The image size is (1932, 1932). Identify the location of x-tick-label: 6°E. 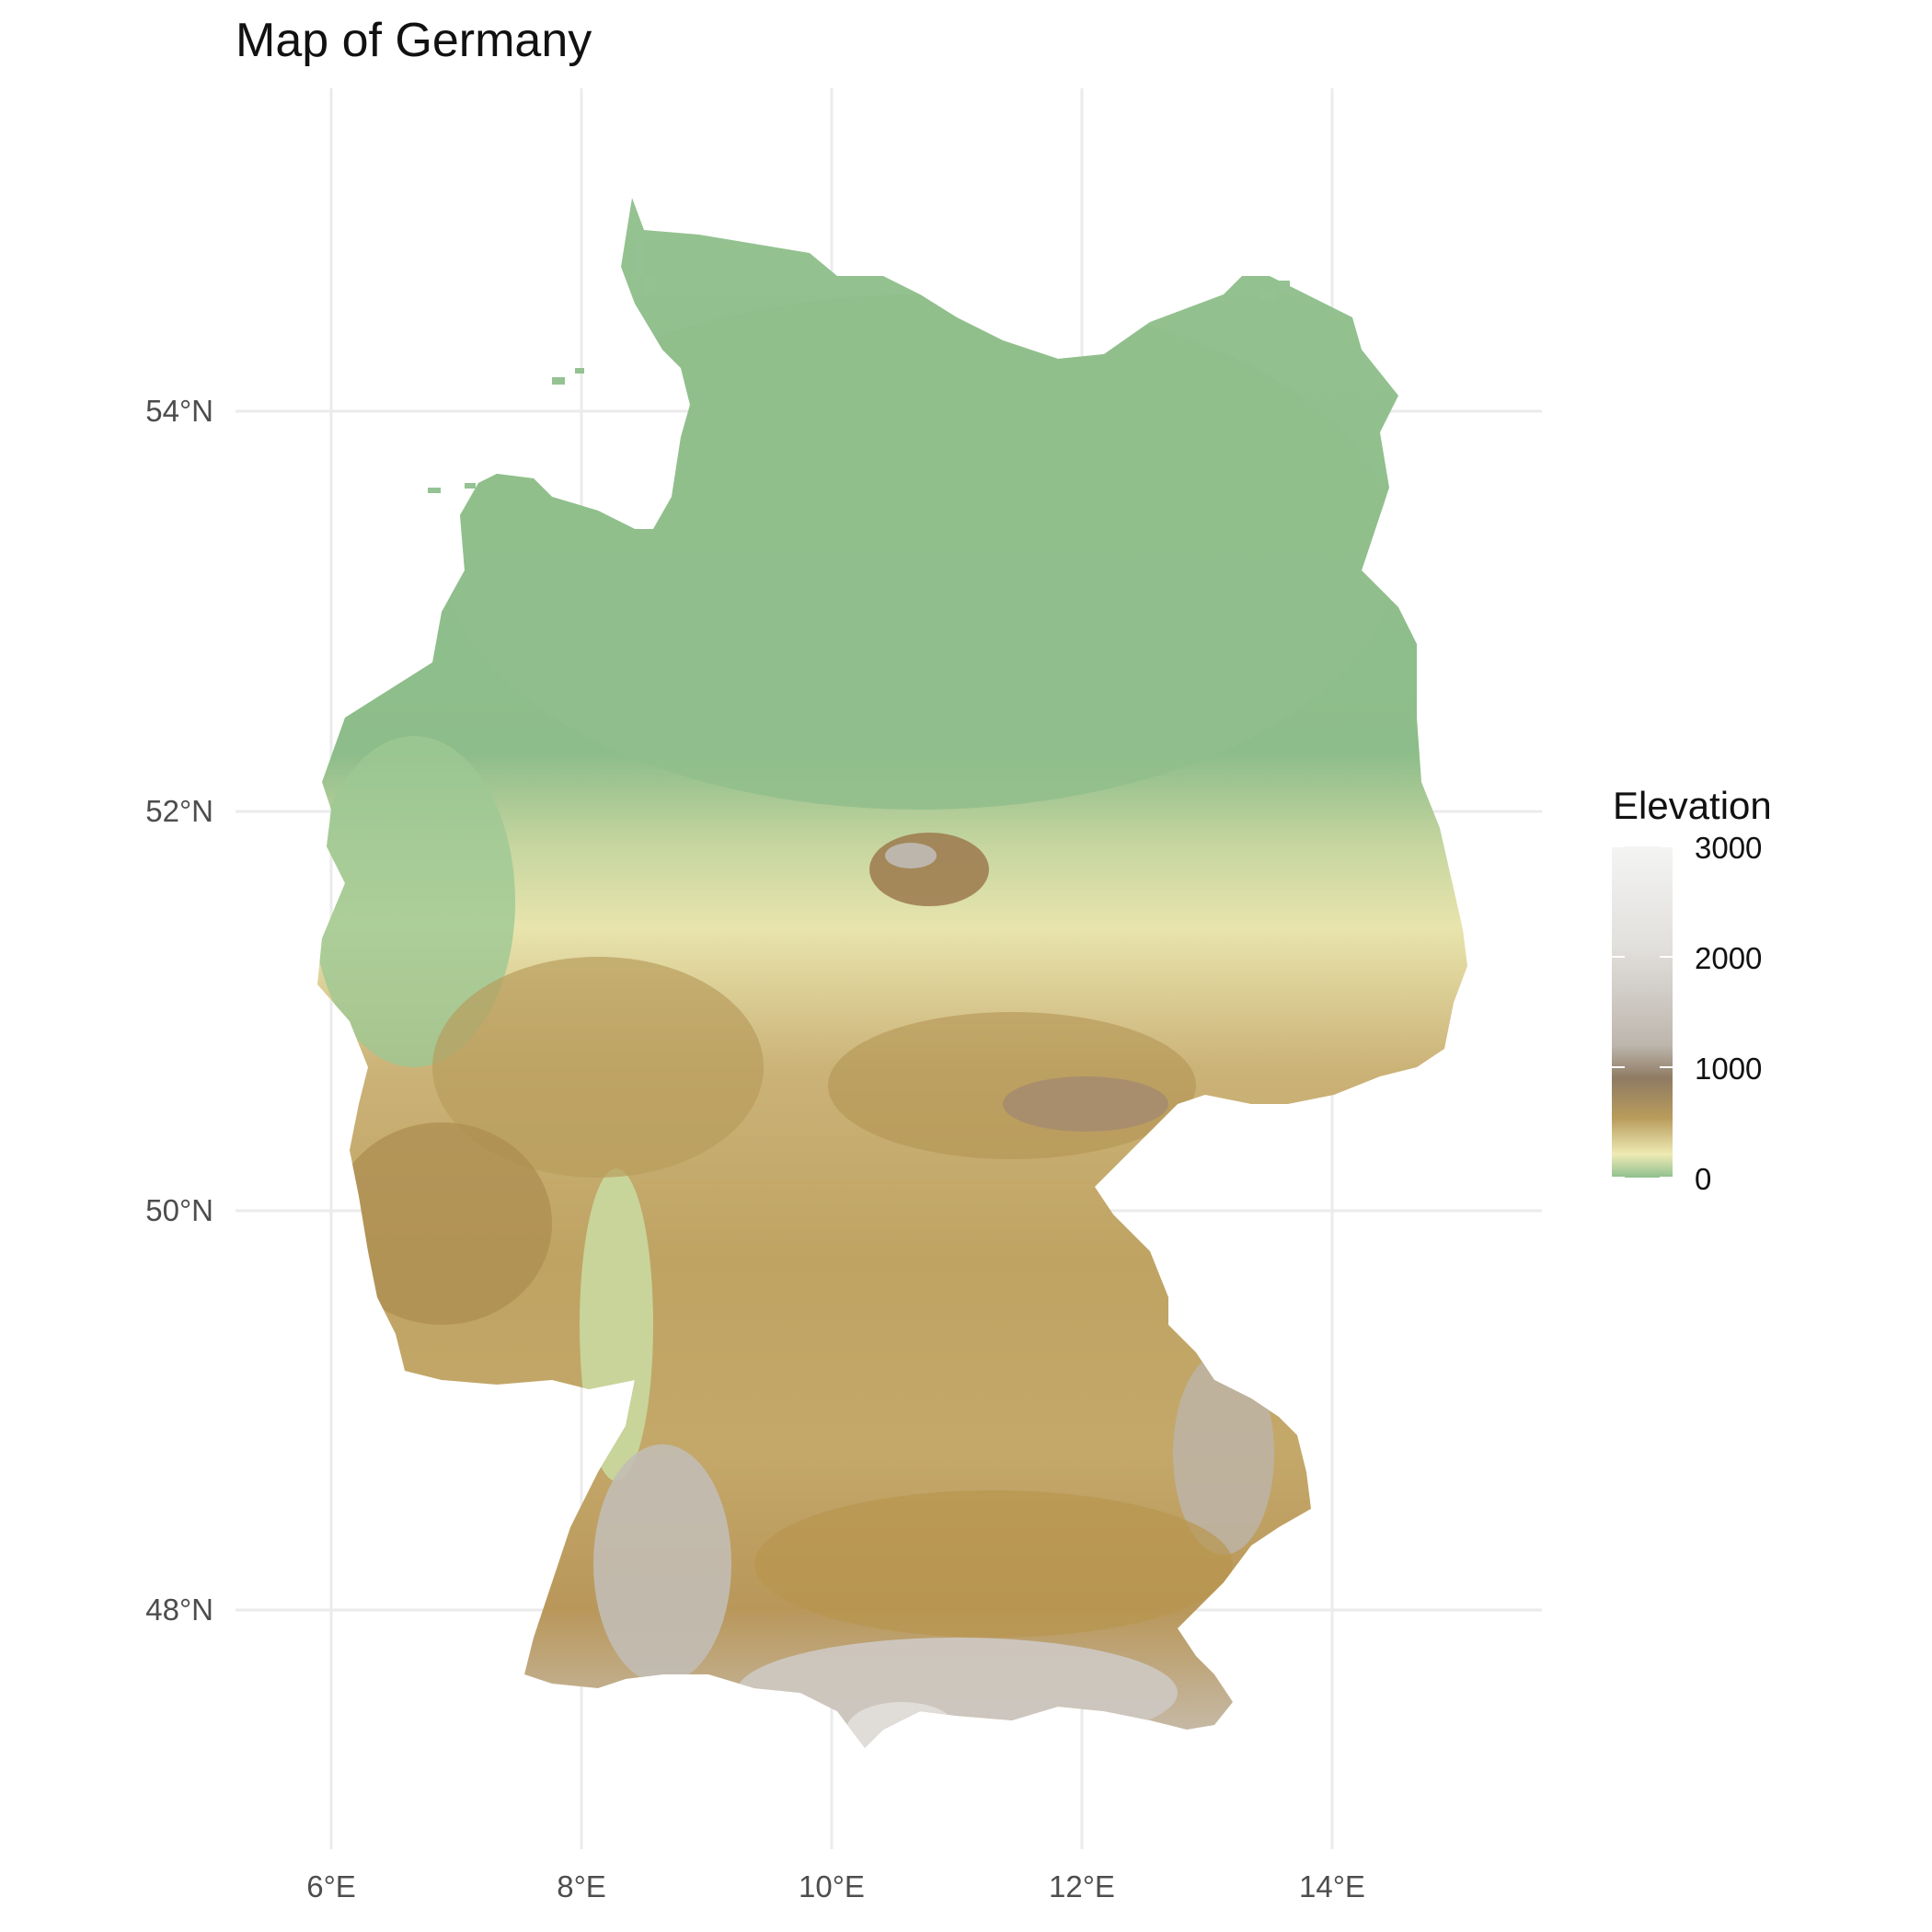
(331, 1886).